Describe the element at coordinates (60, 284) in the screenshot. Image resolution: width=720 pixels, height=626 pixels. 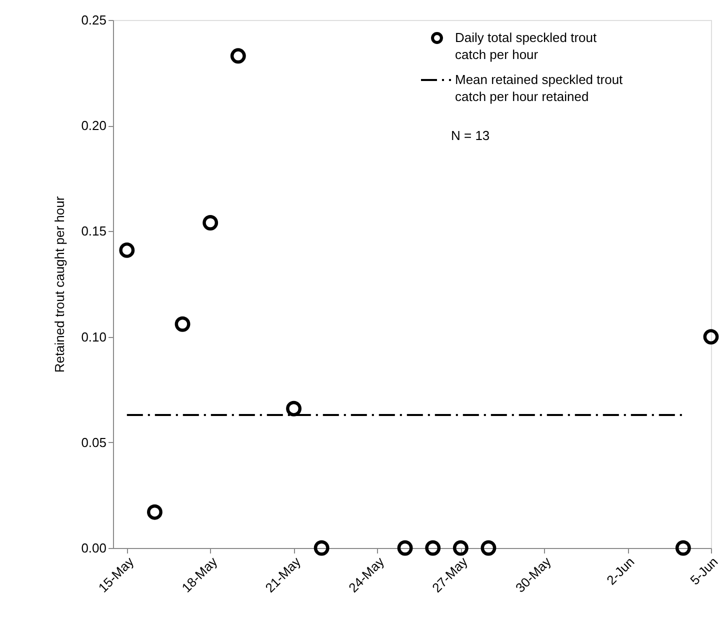
I see `y-axis-title: Retained trout caught per hour` at that location.